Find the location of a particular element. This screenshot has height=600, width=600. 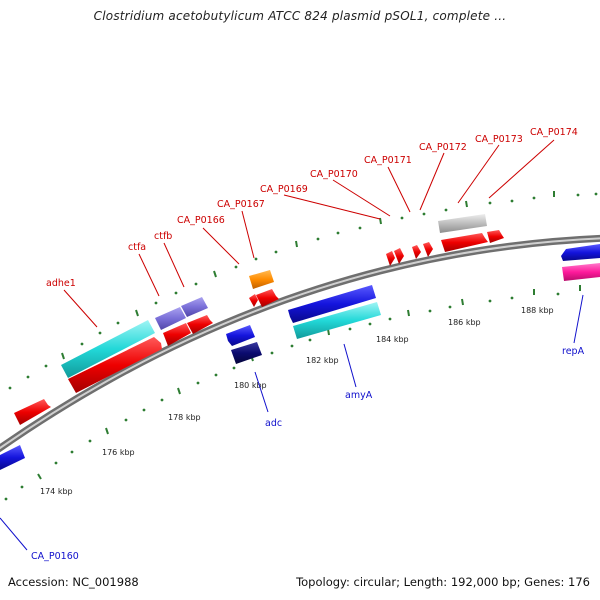

gene-ca-p0170-red is located at coordinates (390, 258).